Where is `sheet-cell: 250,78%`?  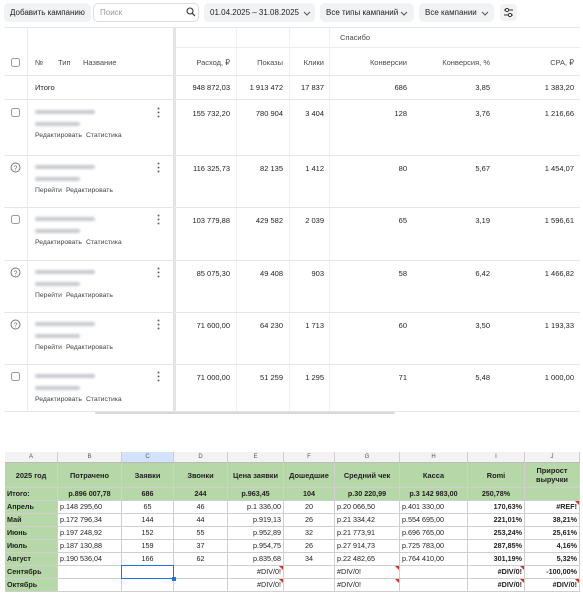
sheet-cell: 250,78% is located at coordinates (496, 494).